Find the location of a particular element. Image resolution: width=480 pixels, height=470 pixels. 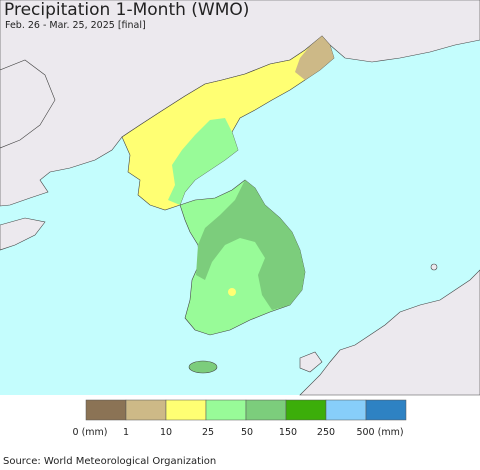

legend-label-5: 150 is located at coordinates (288, 432).